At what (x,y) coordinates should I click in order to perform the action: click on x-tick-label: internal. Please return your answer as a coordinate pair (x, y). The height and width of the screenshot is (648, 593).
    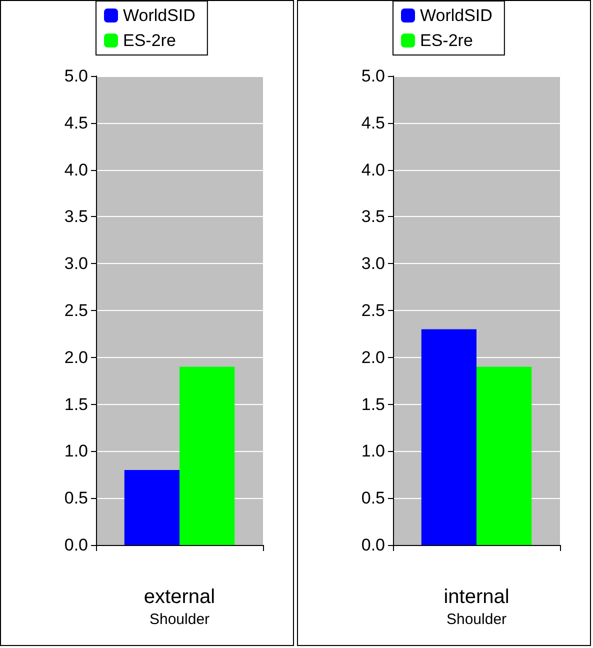
    Looking at the image, I should click on (477, 597).